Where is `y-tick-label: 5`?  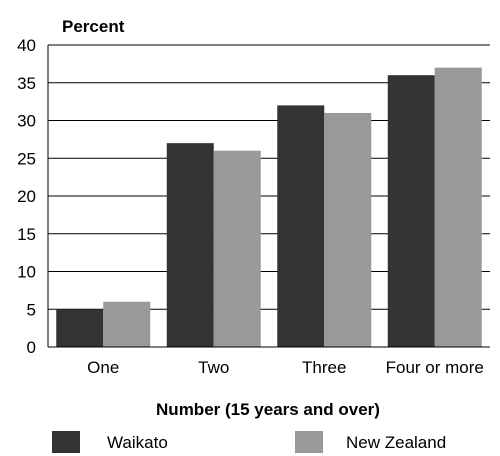 y-tick-label: 5 is located at coordinates (31, 309).